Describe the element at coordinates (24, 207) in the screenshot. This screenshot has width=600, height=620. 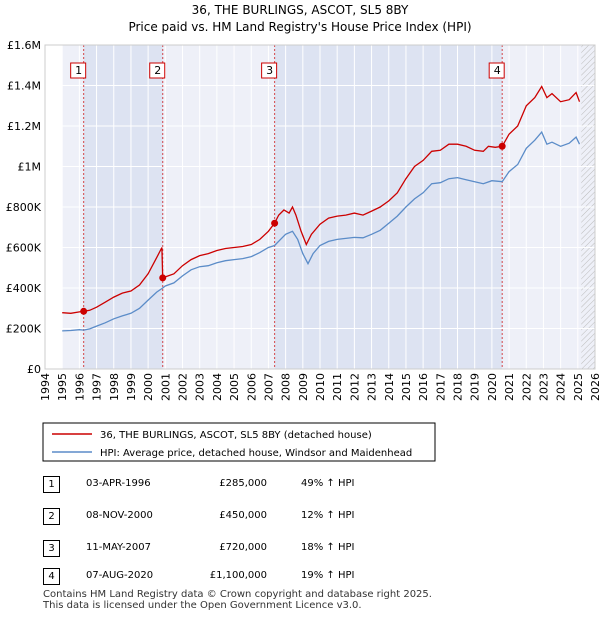
I see `y-tick-label: £800K` at that location.